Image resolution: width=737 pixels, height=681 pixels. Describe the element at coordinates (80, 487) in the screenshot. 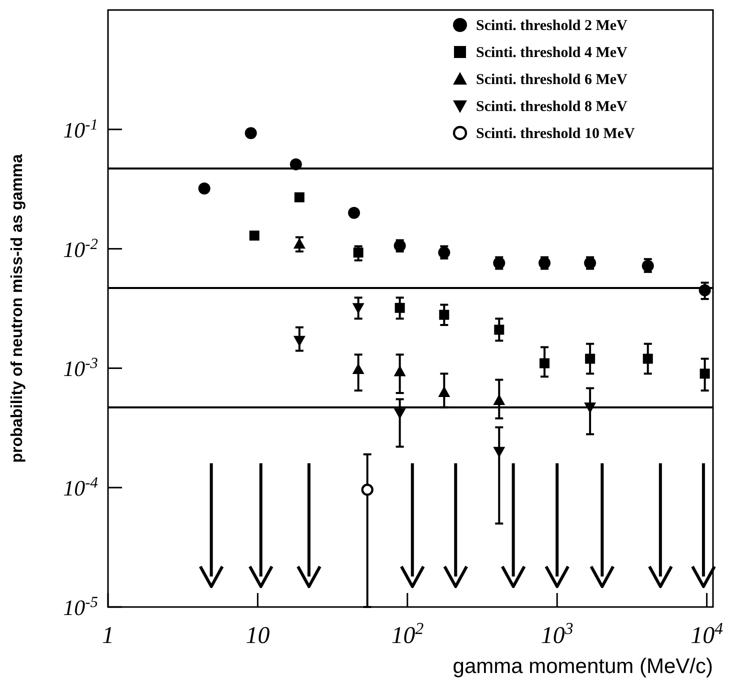

I see `y-tick-label: 10$^{-4}$` at that location.